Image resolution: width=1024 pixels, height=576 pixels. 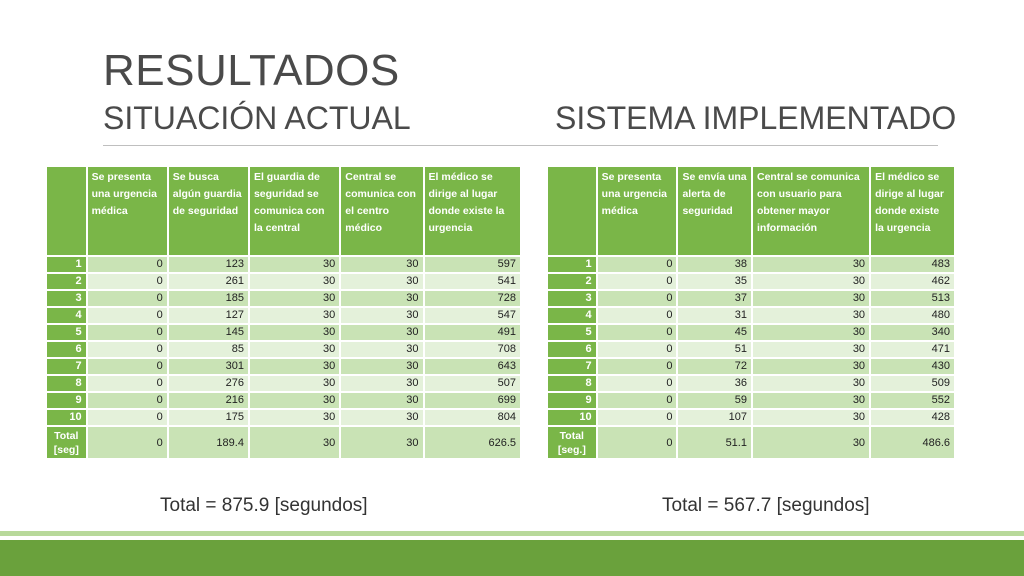 What do you see at coordinates (382, 211) in the screenshot?
I see `column-header: Central se comunica con el centro médico` at bounding box center [382, 211].